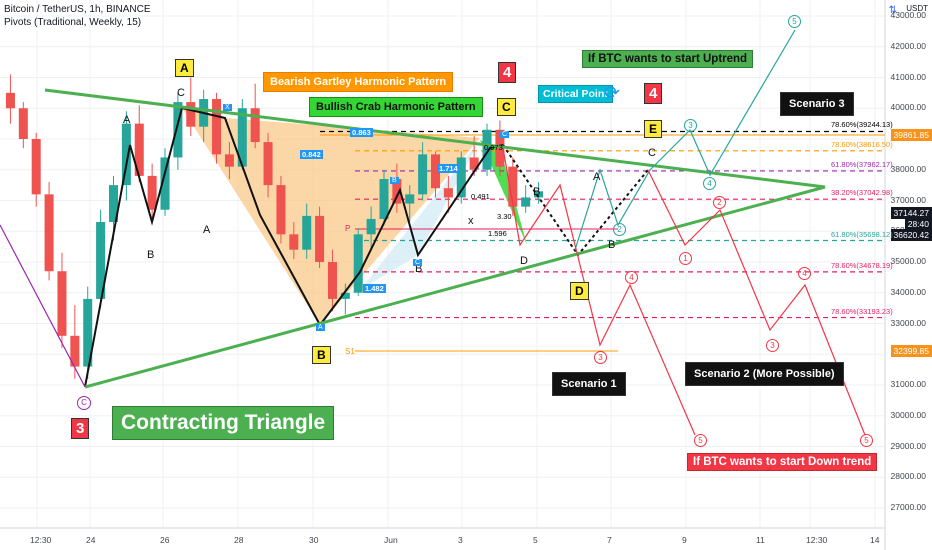 The height and width of the screenshot is (550, 932). I want to click on wave-label-S1: S1, so click(350, 351).